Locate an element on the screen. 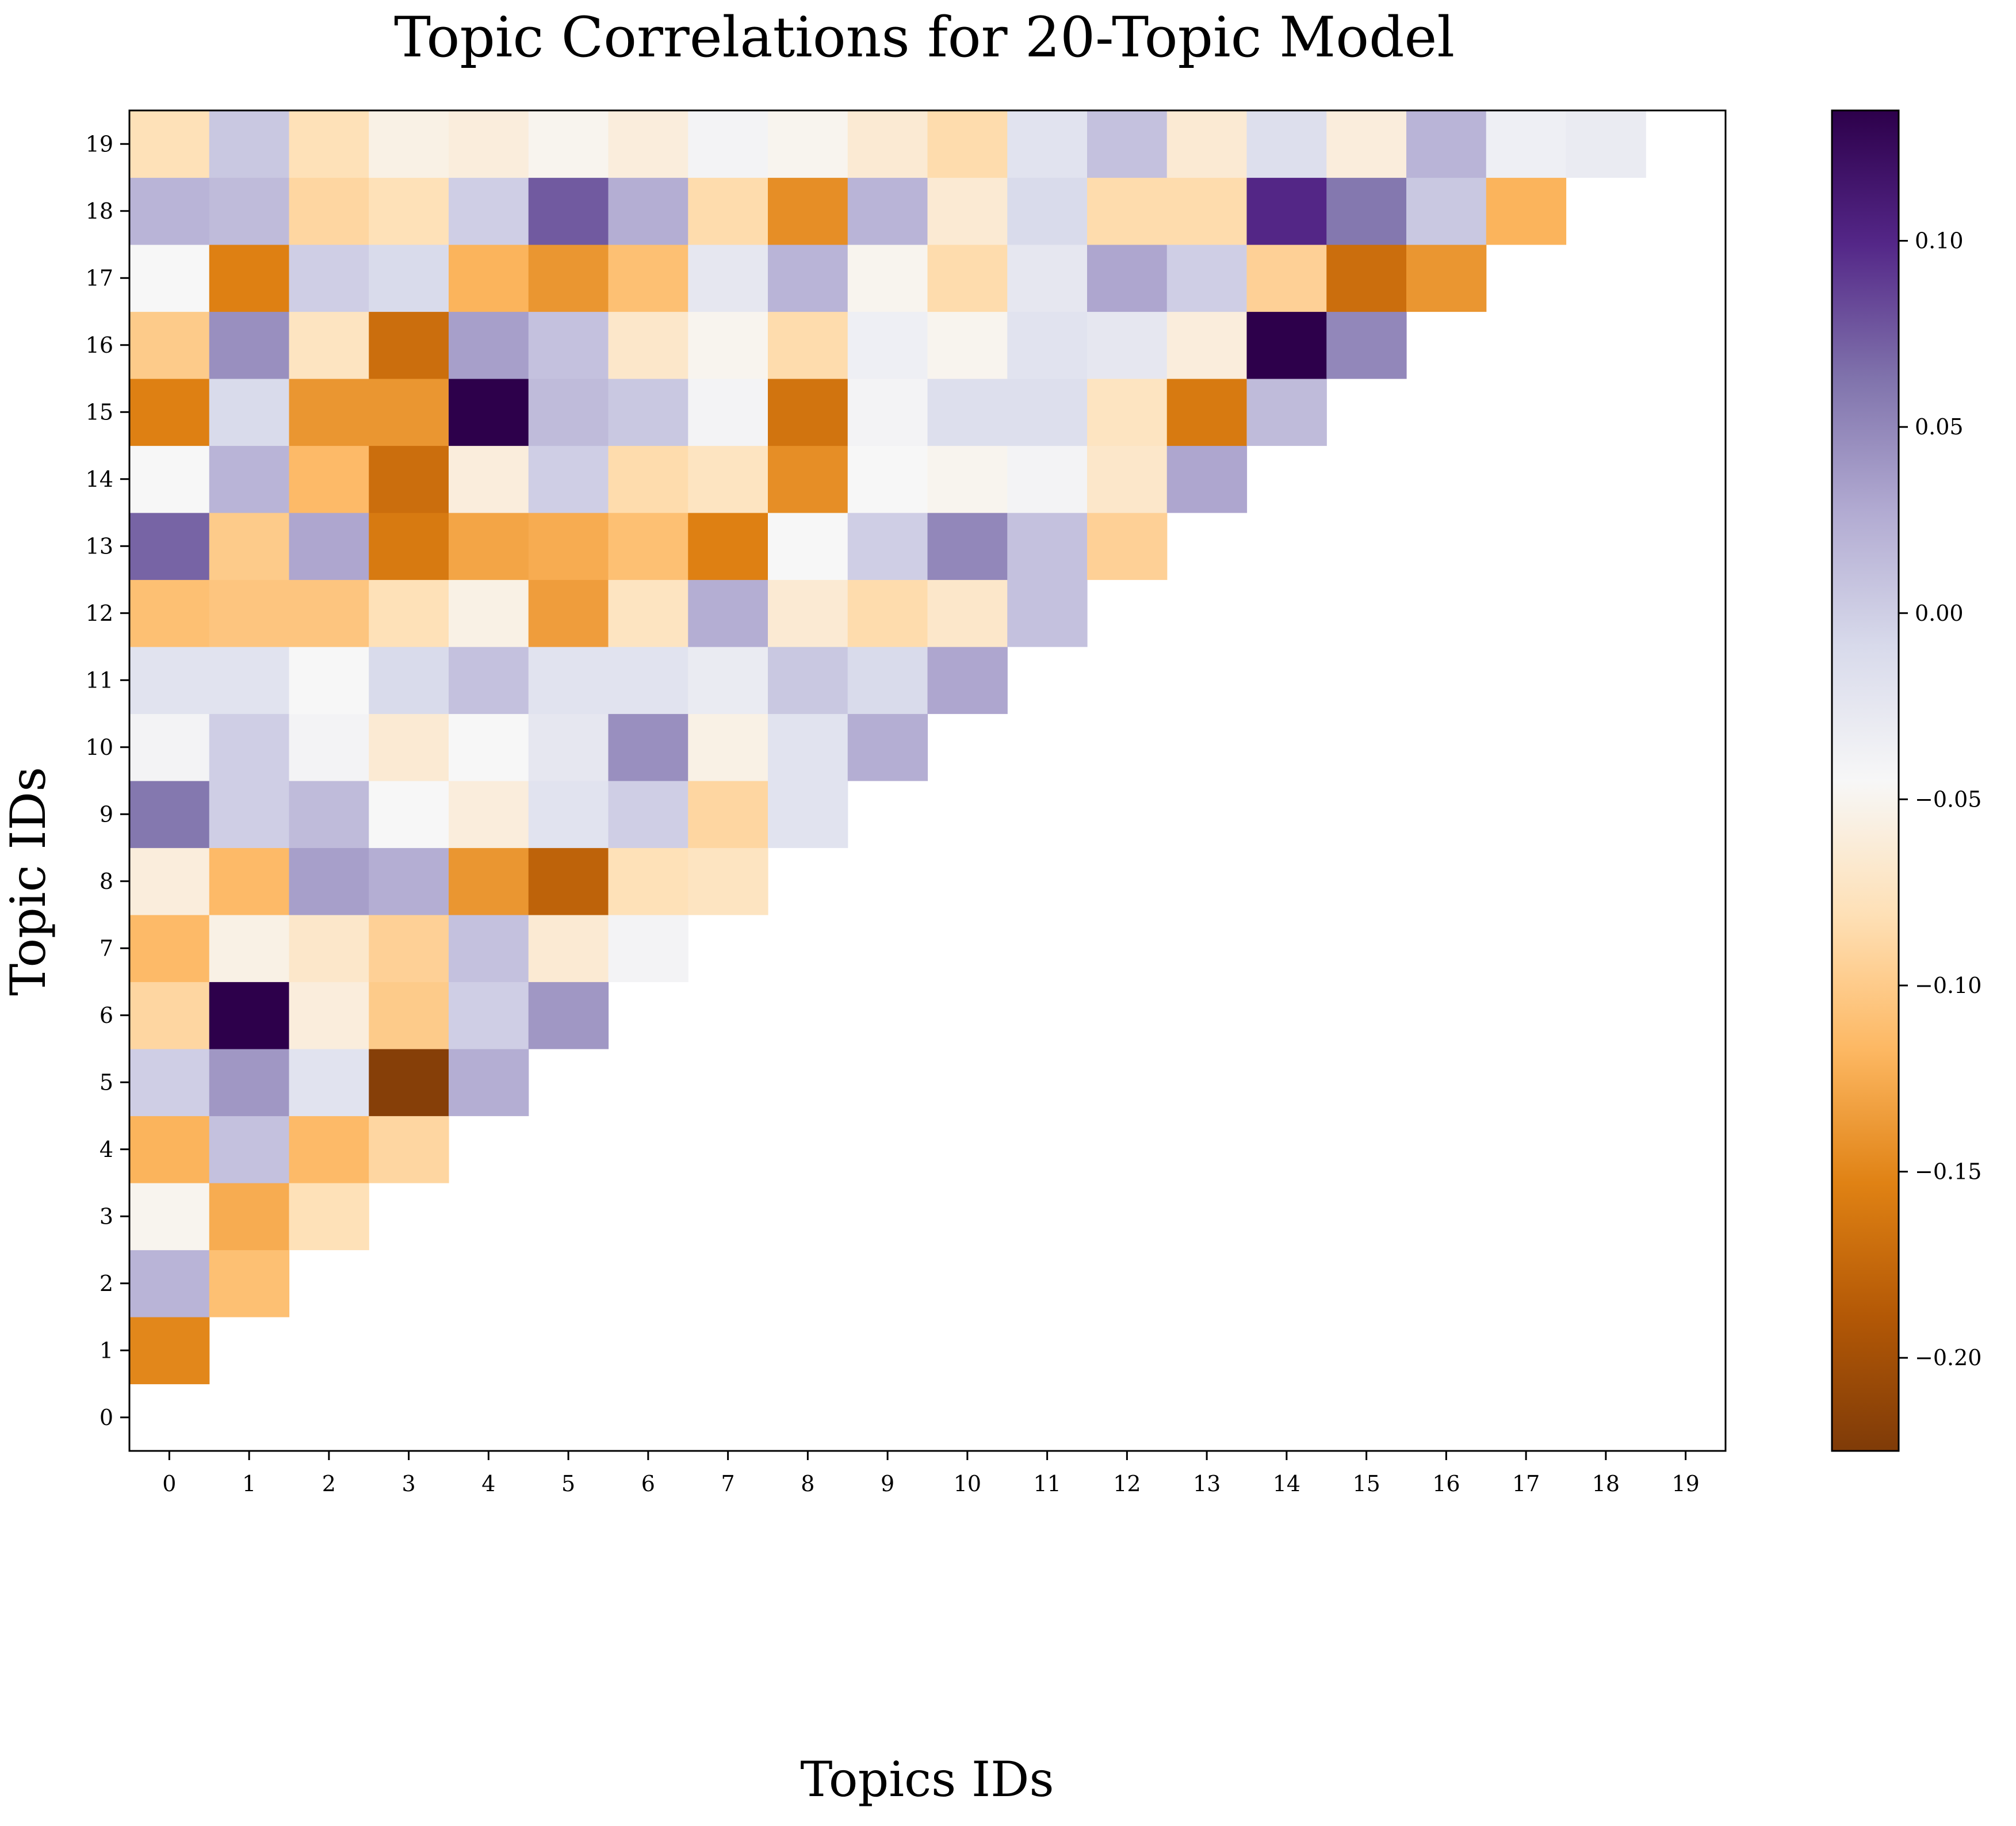 Image resolution: width=2016 pixels, height=1826 pixels. heatmap-cell-r10-c7 is located at coordinates (728, 747).